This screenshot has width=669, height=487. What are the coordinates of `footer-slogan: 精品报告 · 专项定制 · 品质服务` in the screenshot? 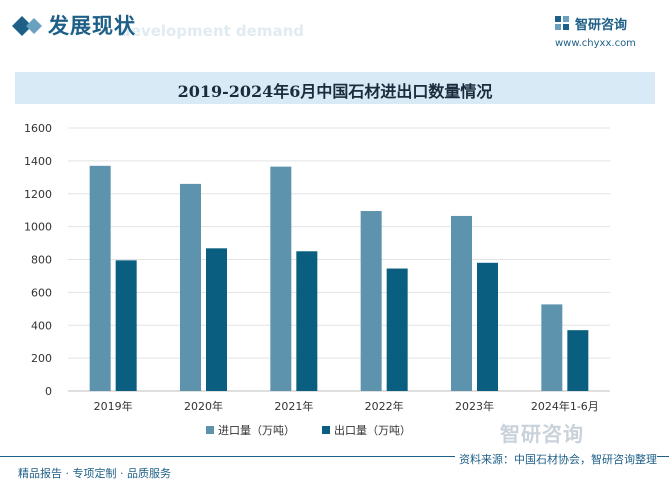 It's located at (94, 473).